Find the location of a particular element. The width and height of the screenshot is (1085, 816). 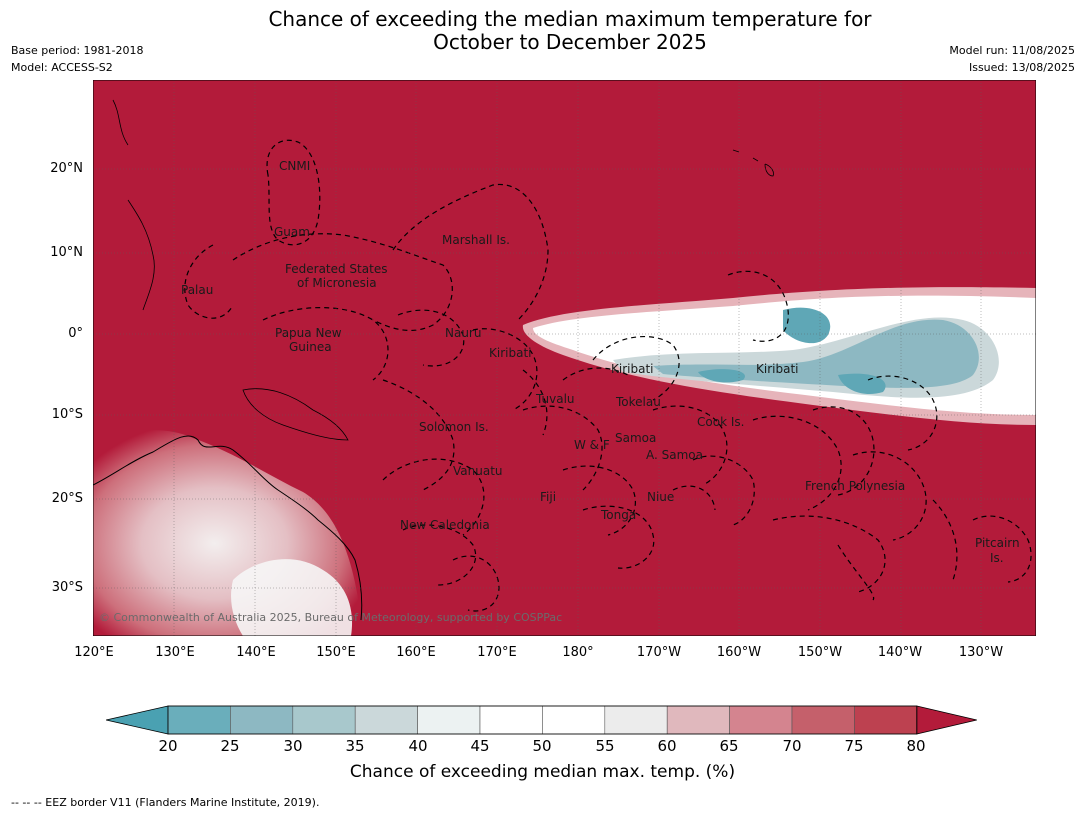

label-fsm-2: of Micronesia is located at coordinates (337, 283).